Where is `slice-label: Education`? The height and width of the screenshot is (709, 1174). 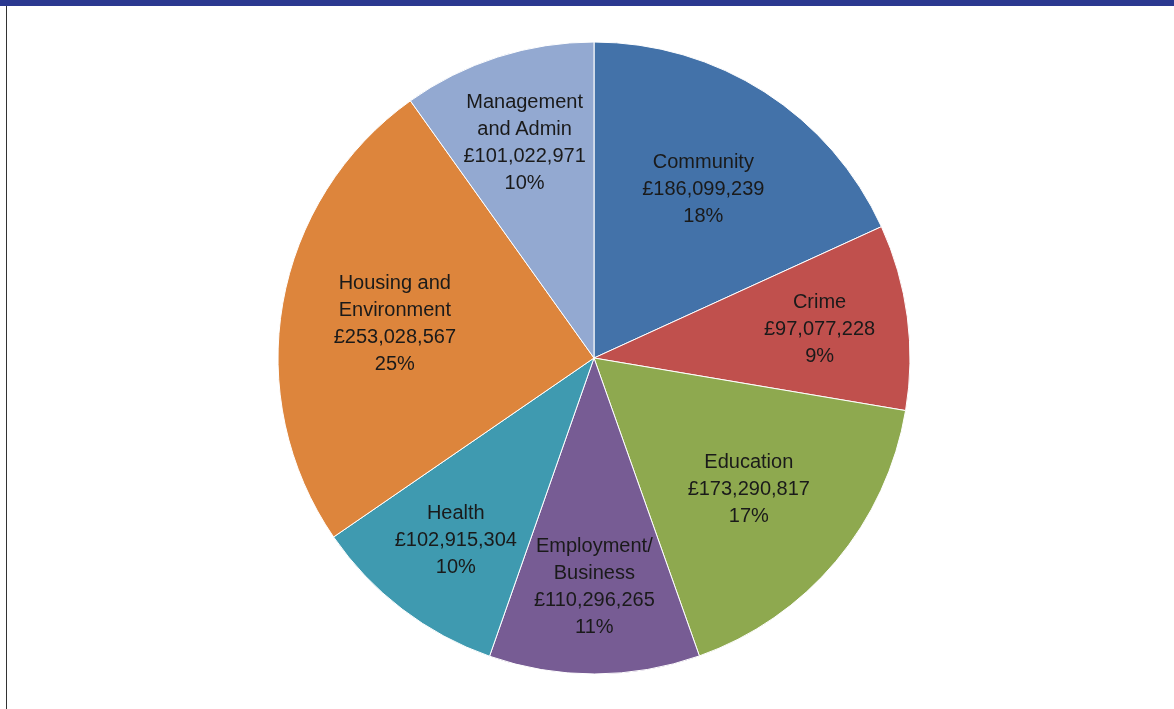 slice-label: Education is located at coordinates (749, 461).